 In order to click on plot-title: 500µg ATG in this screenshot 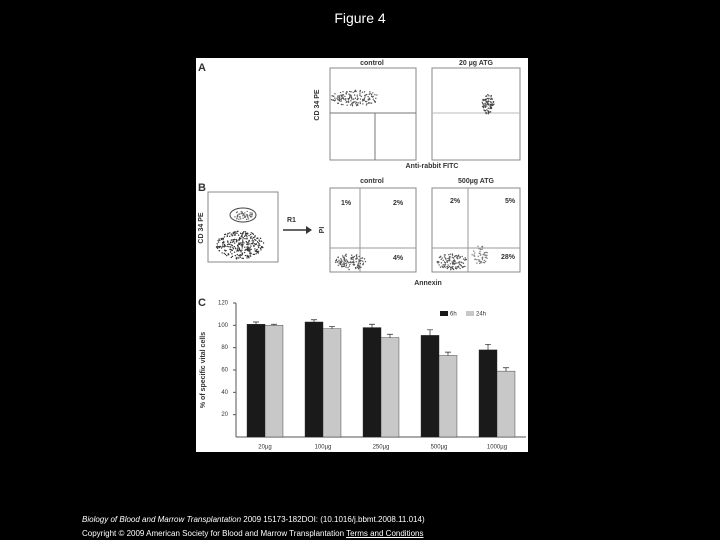, I will do `click(476, 181)`.